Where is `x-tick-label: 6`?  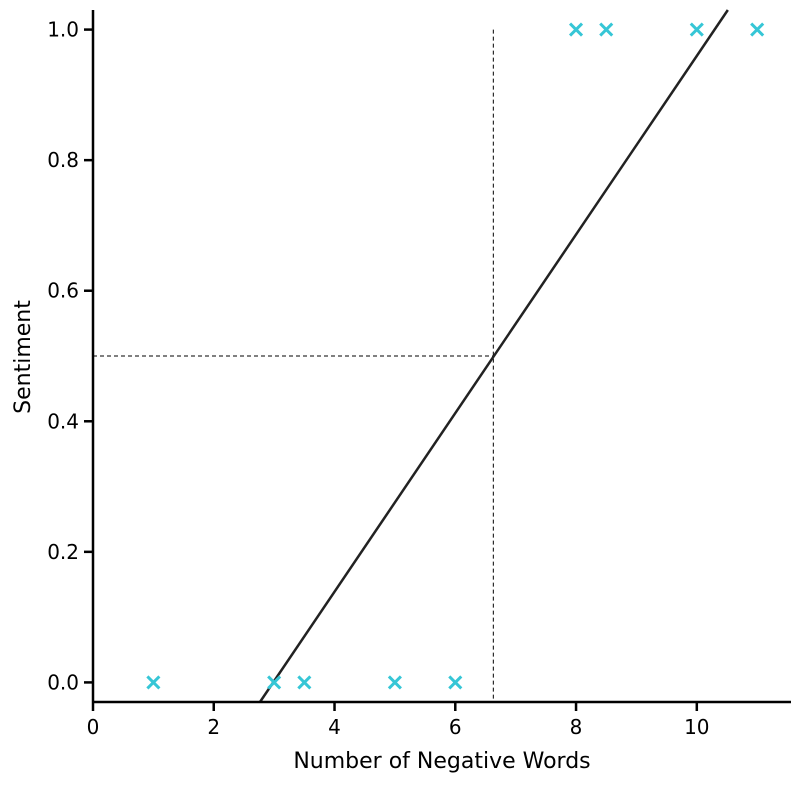
x-tick-label: 6 is located at coordinates (455, 727).